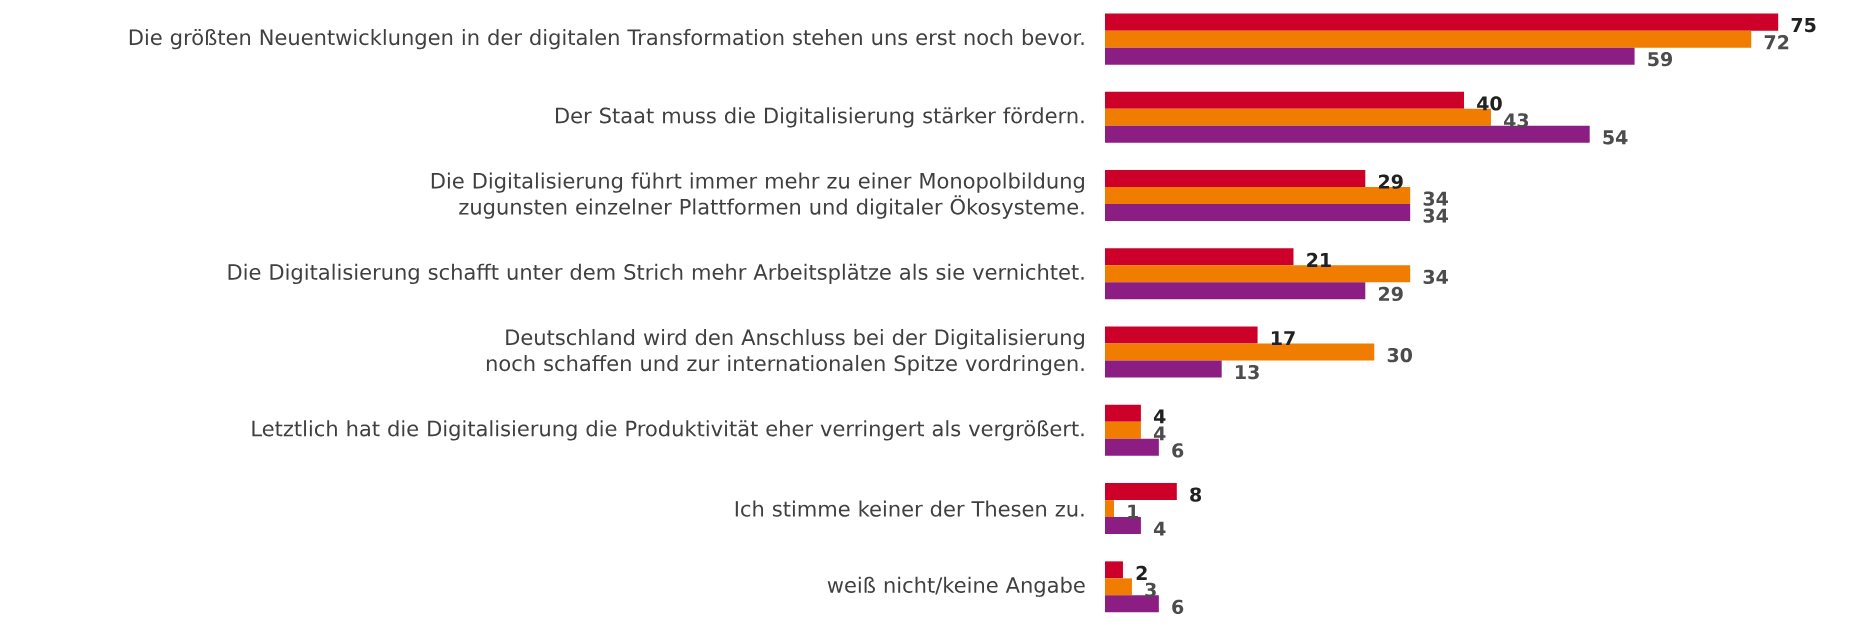 Image resolution: width=1870 pixels, height=626 pixels. What do you see at coordinates (1660, 59) in the screenshot?
I see `data-label: 59` at bounding box center [1660, 59].